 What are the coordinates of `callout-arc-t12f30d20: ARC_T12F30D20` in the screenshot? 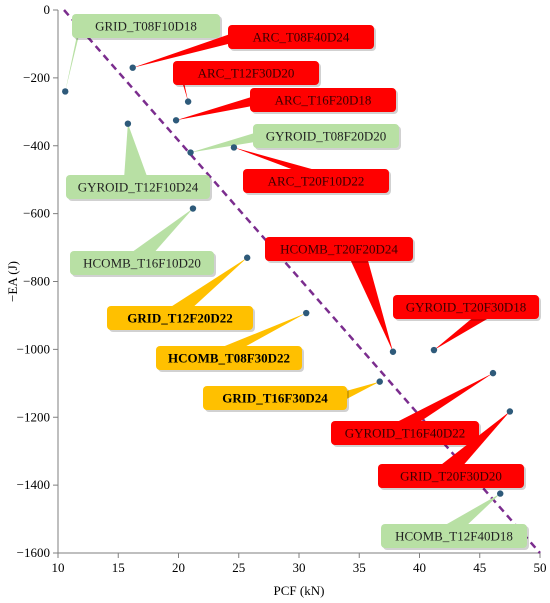 It's located at (247, 81).